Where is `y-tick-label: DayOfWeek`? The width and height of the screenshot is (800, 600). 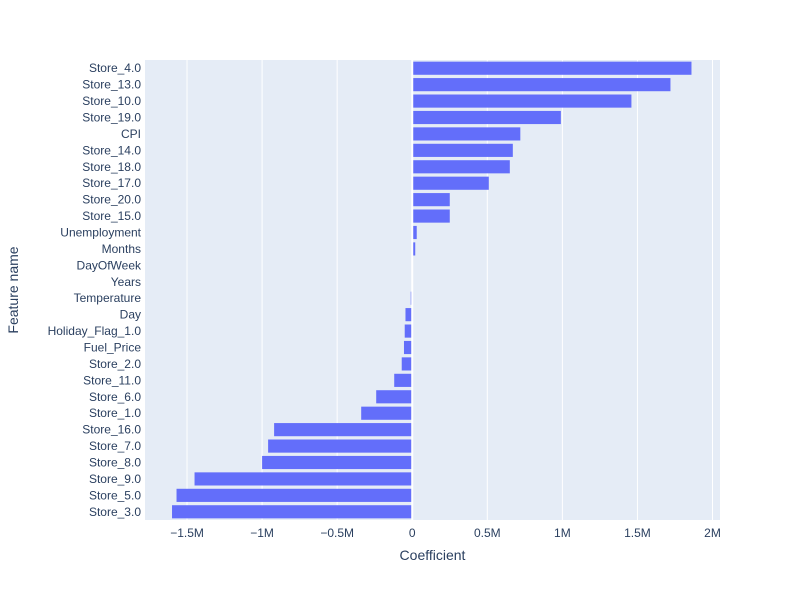
y-tick-label: DayOfWeek is located at coordinates (109, 265).